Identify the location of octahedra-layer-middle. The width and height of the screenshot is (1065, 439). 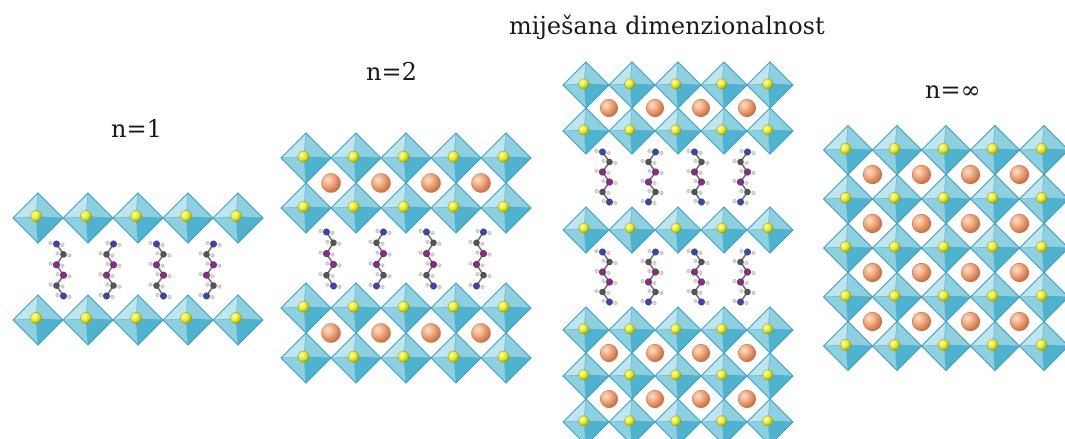
(678, 230).